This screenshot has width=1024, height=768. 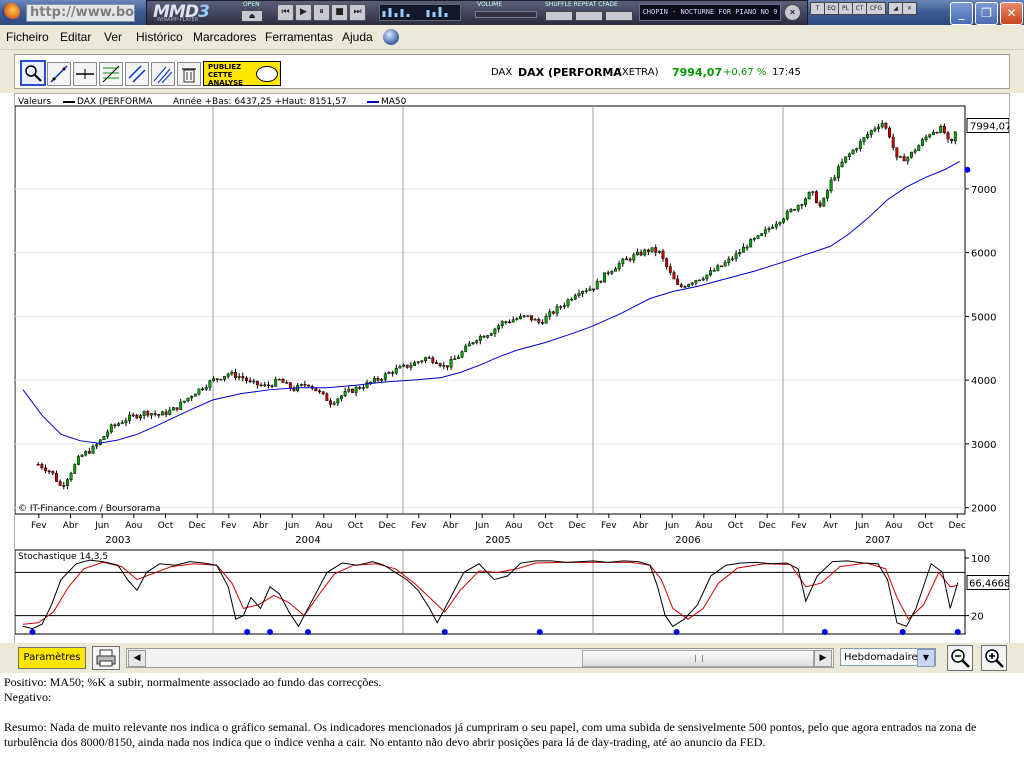 I want to click on trash-icon, so click(x=189, y=74).